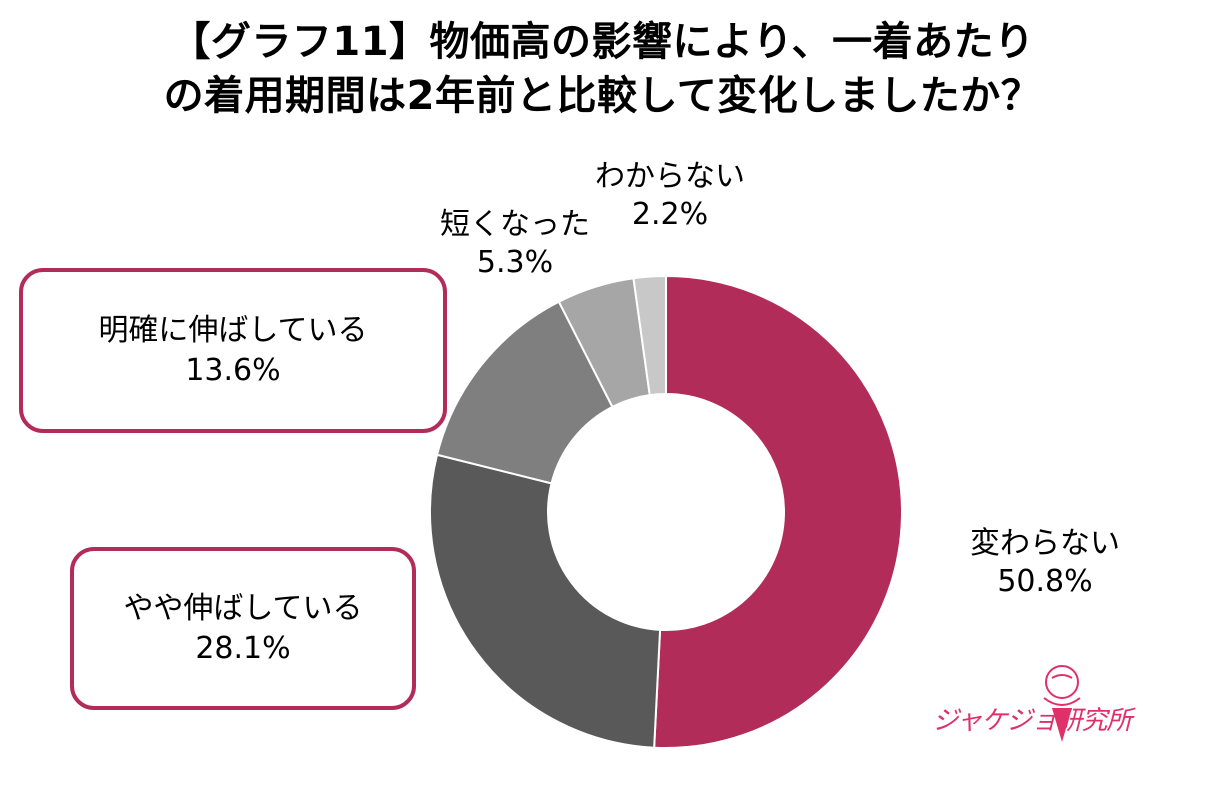 The height and width of the screenshot is (797, 1205). What do you see at coordinates (233, 350) in the screenshot?
I see `callout-clearly-longer: 明確に伸ばしている 13.6%` at bounding box center [233, 350].